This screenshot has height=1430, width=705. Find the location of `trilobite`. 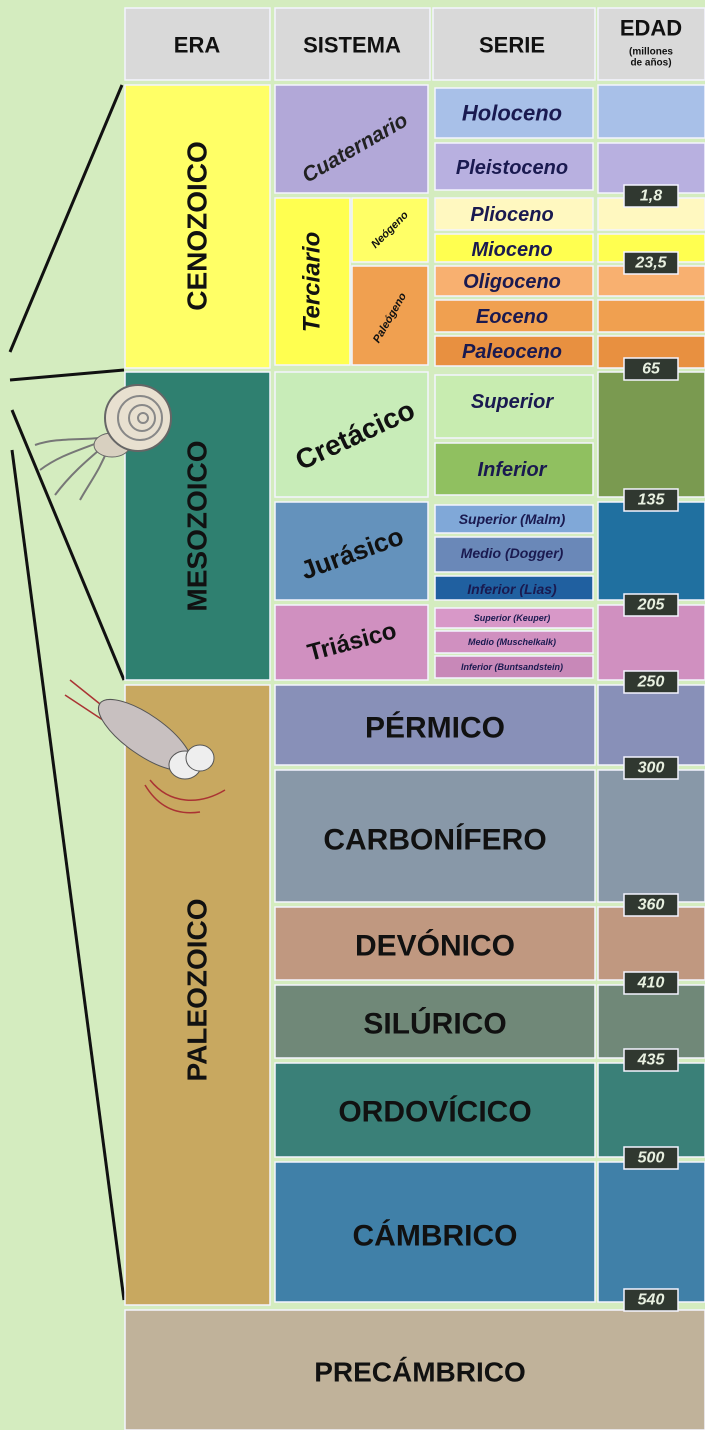

trilobite is located at coordinates (145, 746).